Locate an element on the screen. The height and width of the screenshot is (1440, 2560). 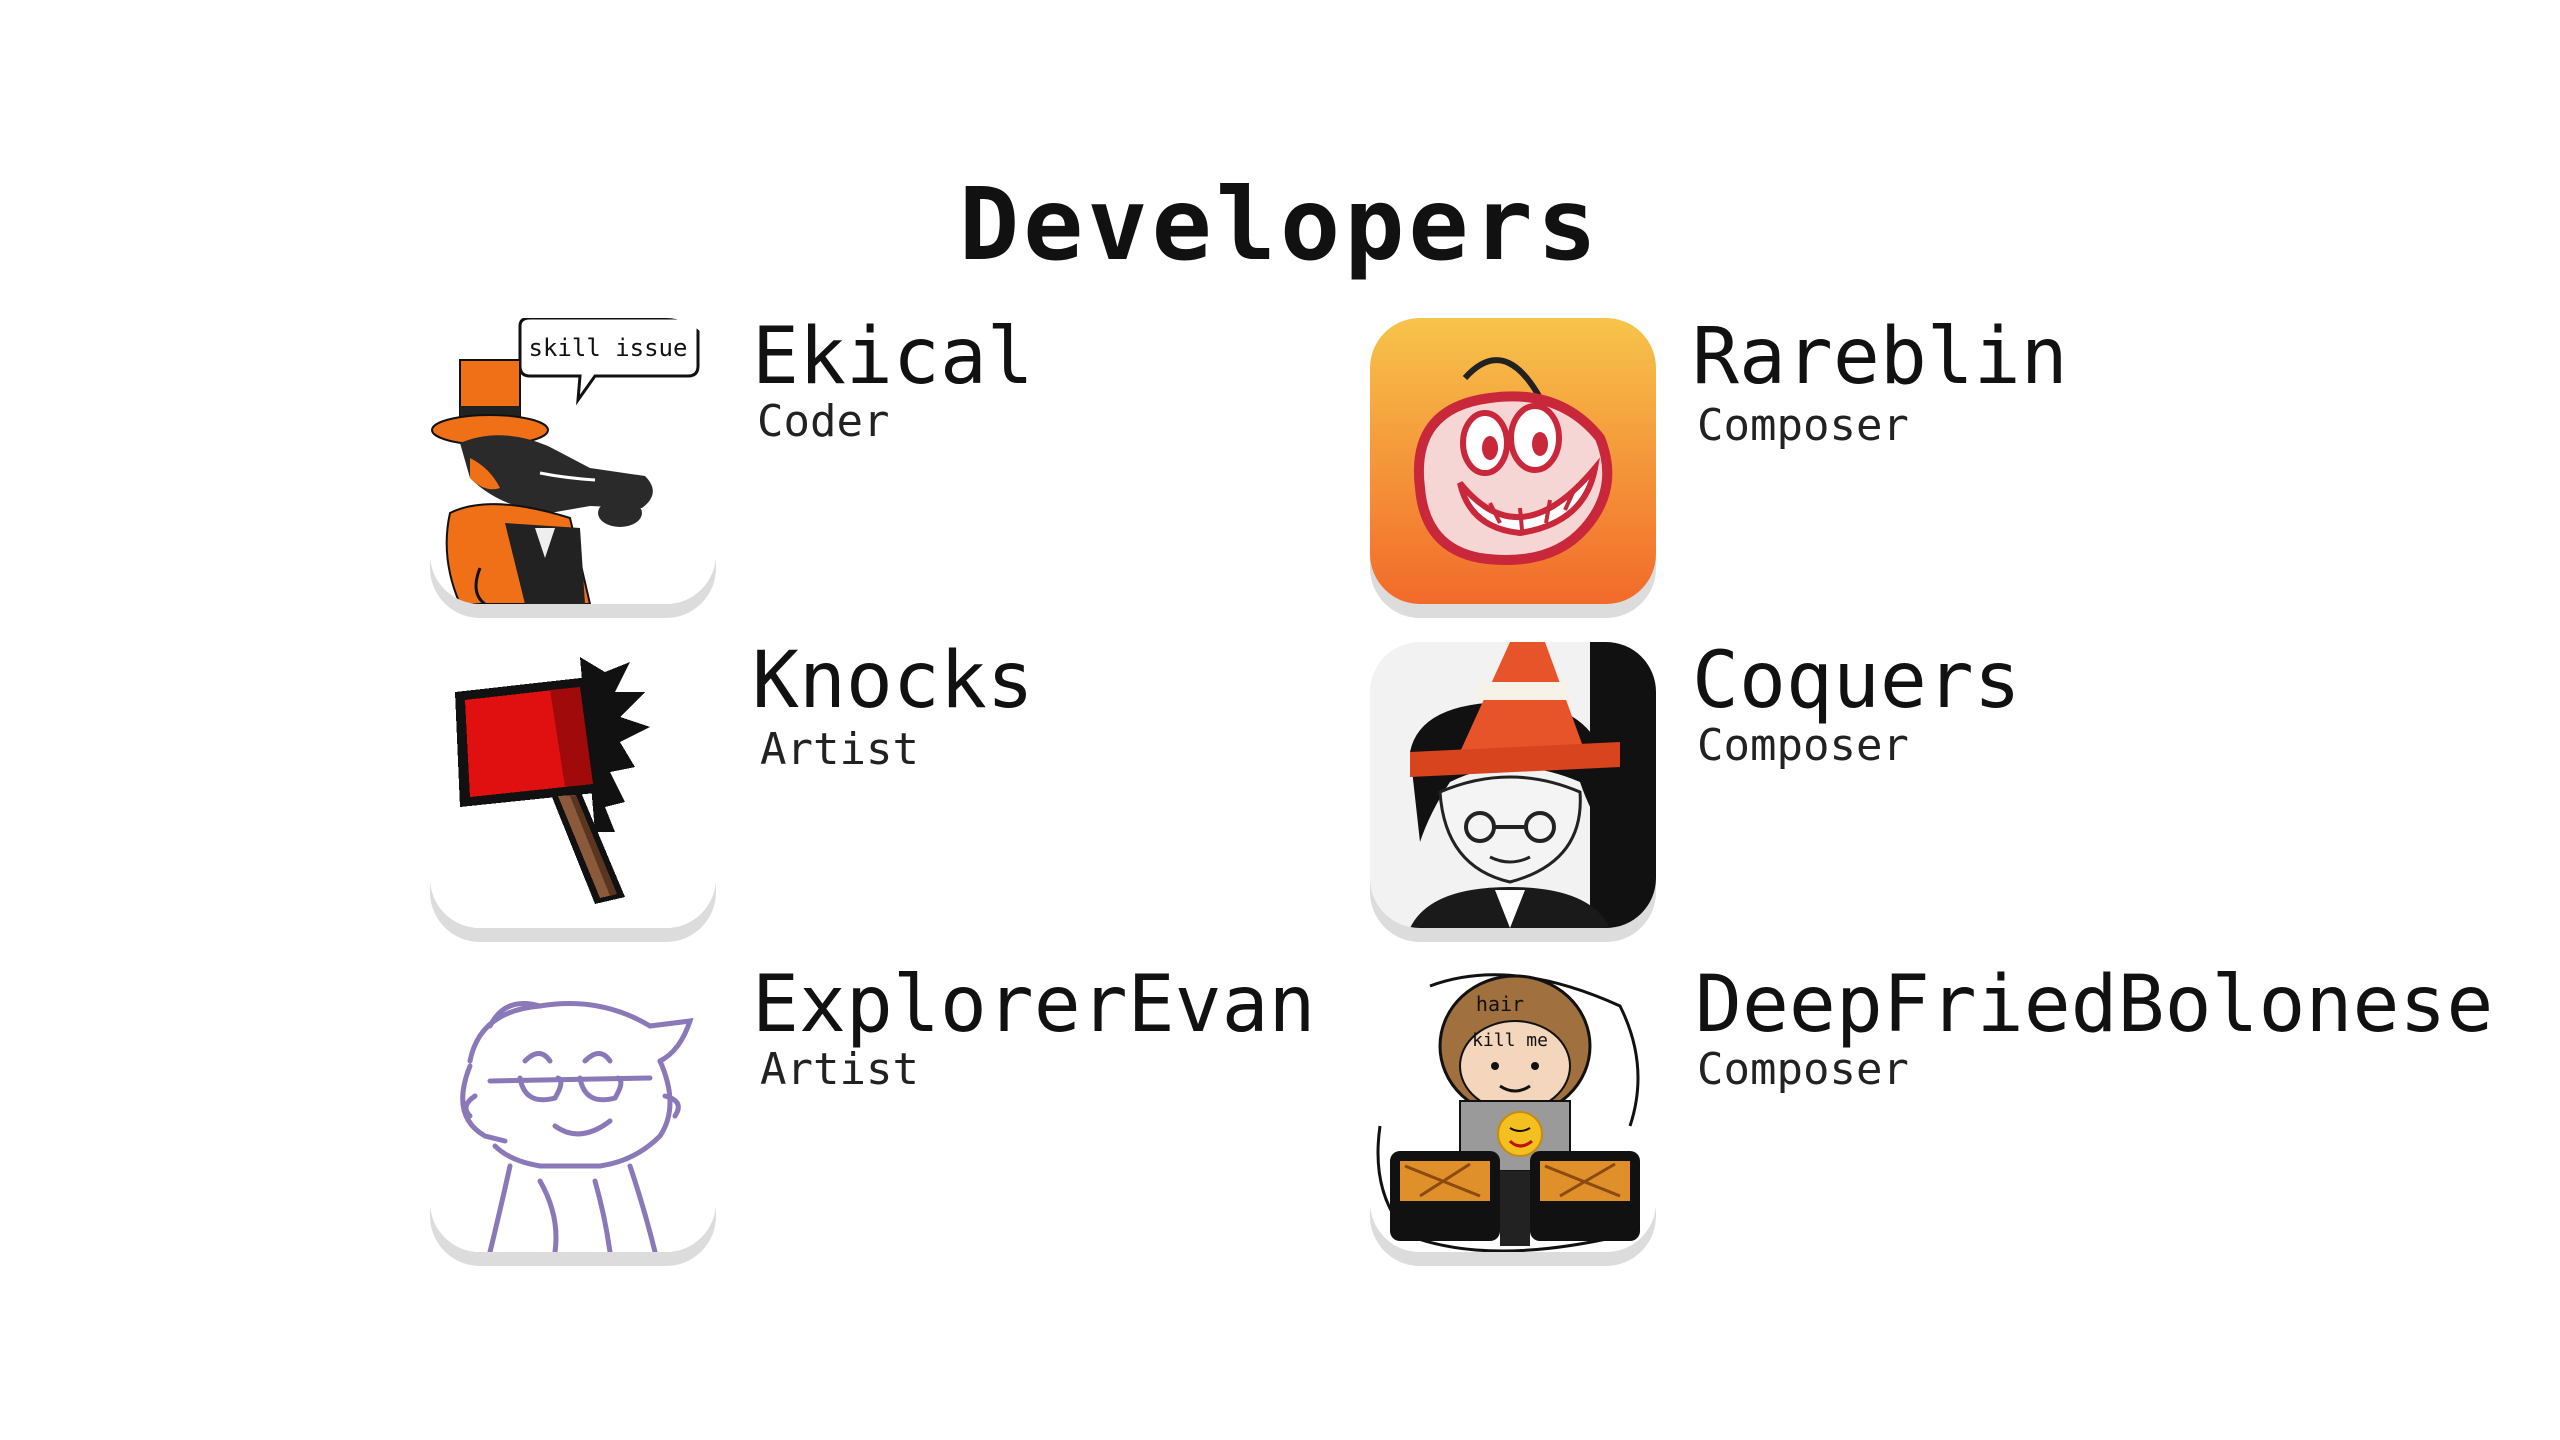
grinning-mouth-logo-icon is located at coordinates (1513, 461).